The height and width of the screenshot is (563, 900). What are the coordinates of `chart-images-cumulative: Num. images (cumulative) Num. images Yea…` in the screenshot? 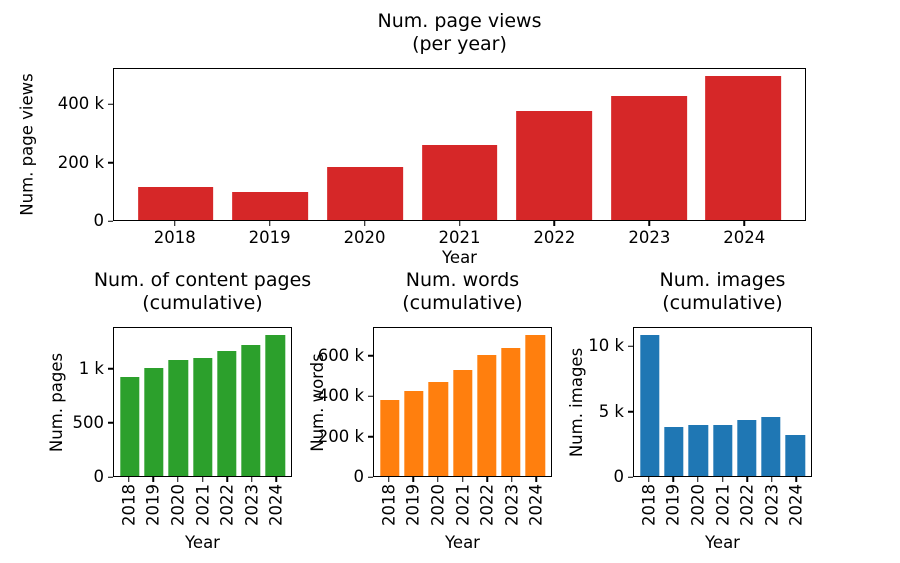 It's located at (690, 410).